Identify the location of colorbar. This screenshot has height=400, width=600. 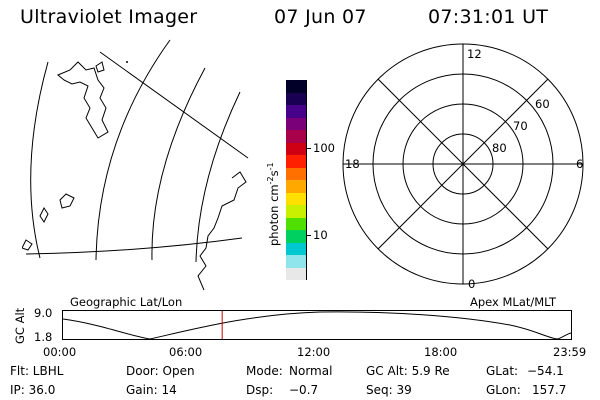
(296, 180).